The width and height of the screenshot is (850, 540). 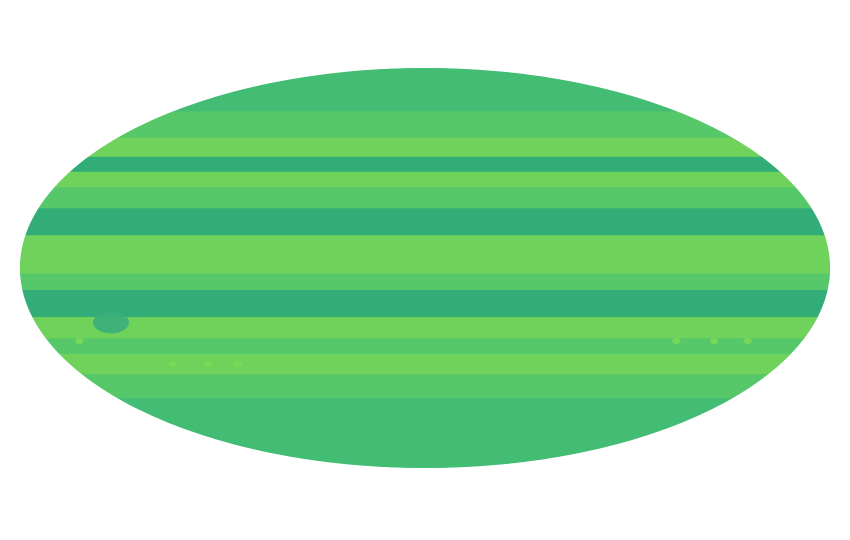 I want to click on great-red-spot, so click(x=111, y=322).